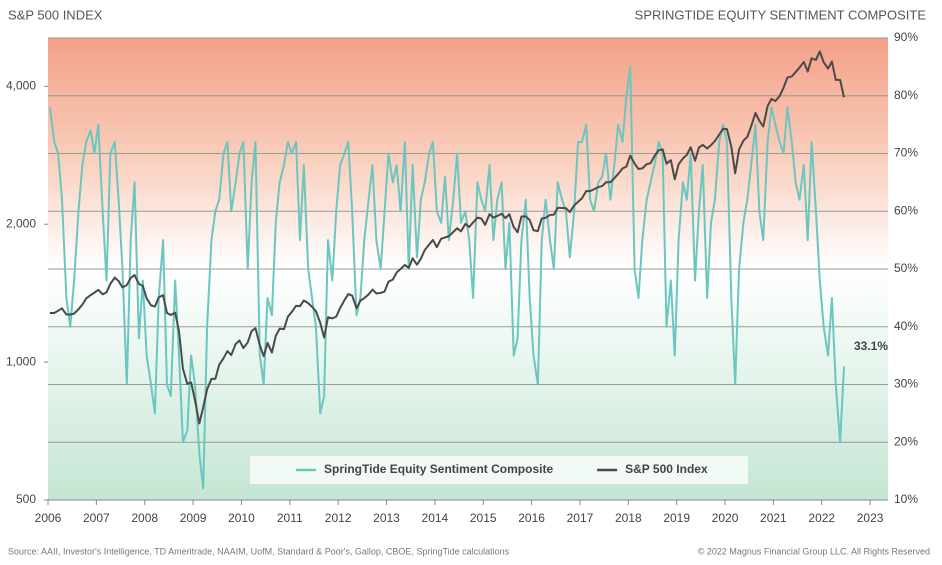 This screenshot has width=942, height=565. What do you see at coordinates (96, 518) in the screenshot?
I see `x-tick-label: 2007` at bounding box center [96, 518].